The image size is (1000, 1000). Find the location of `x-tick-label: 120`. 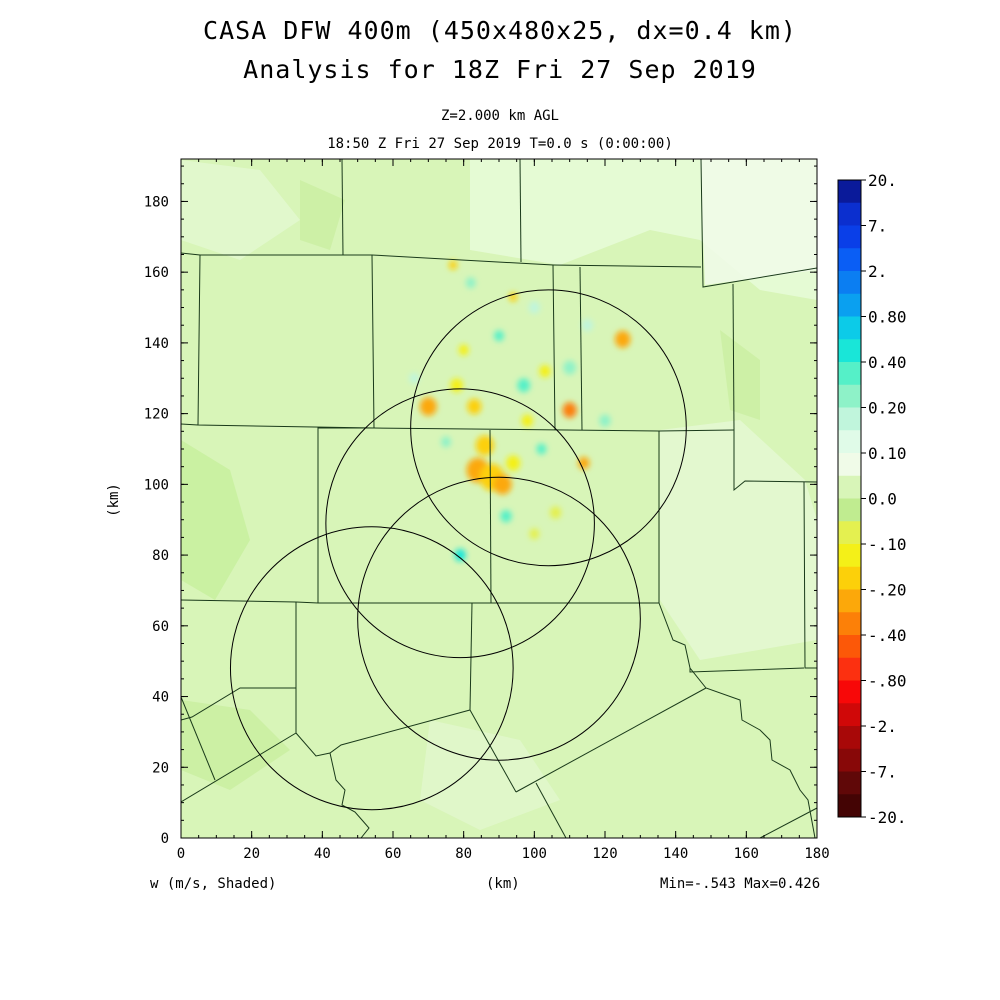

x-tick-label: 120 is located at coordinates (604, 854).